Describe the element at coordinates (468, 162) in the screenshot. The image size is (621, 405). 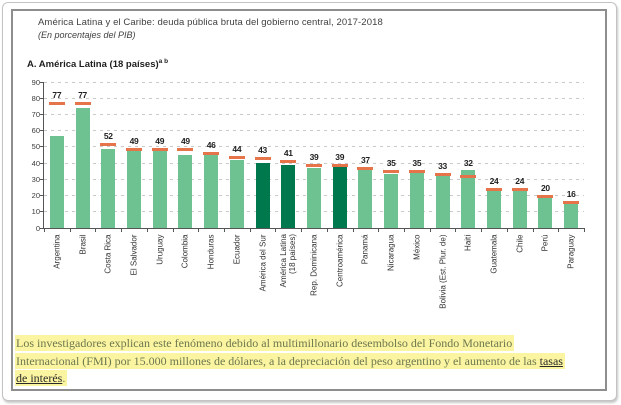
I see `bar-value-label: 32` at that location.